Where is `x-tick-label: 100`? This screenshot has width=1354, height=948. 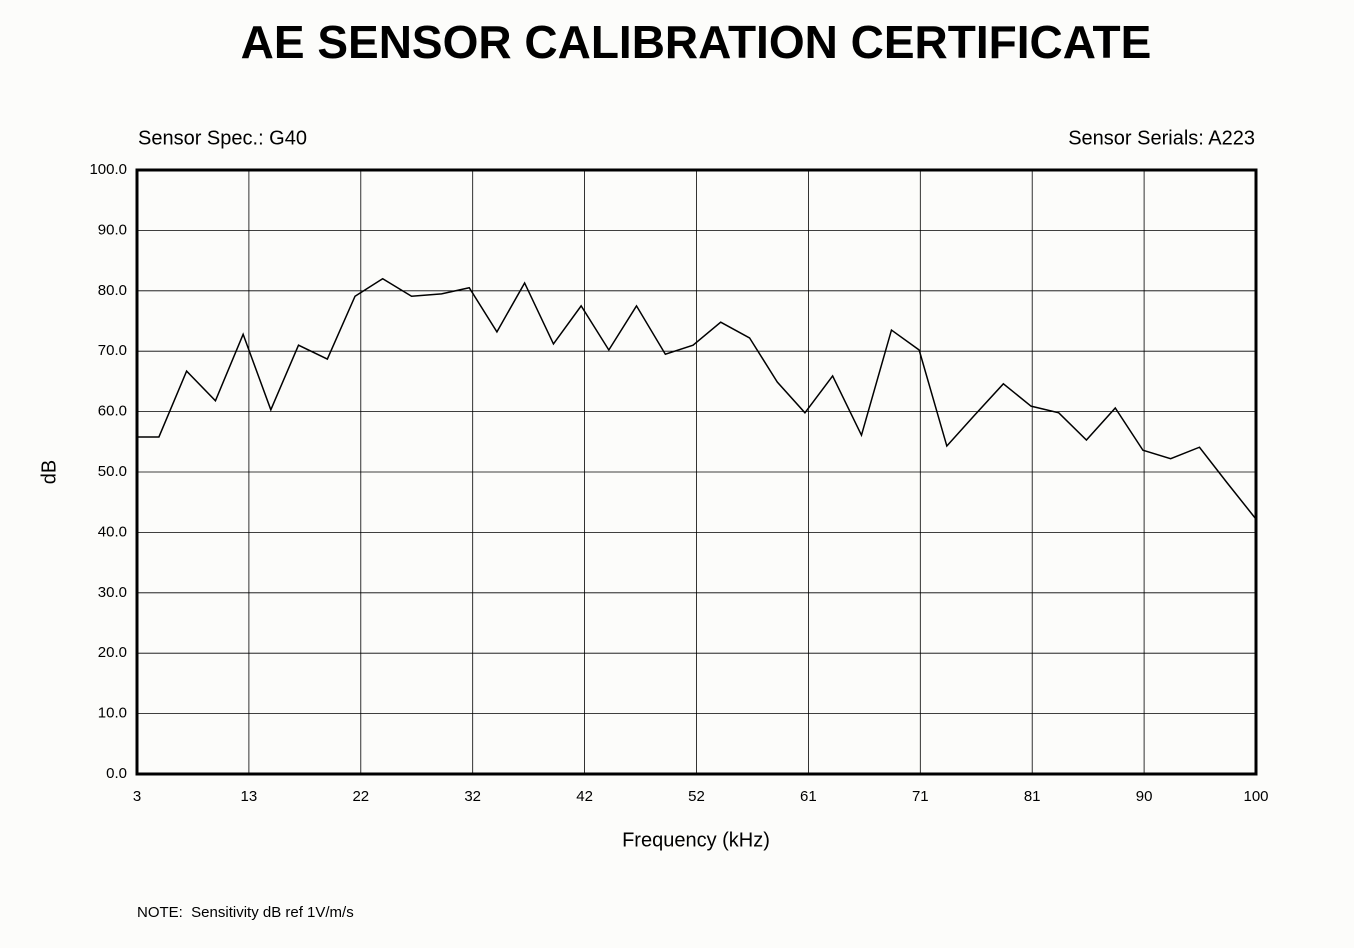 x-tick-label: 100 is located at coordinates (1255, 796).